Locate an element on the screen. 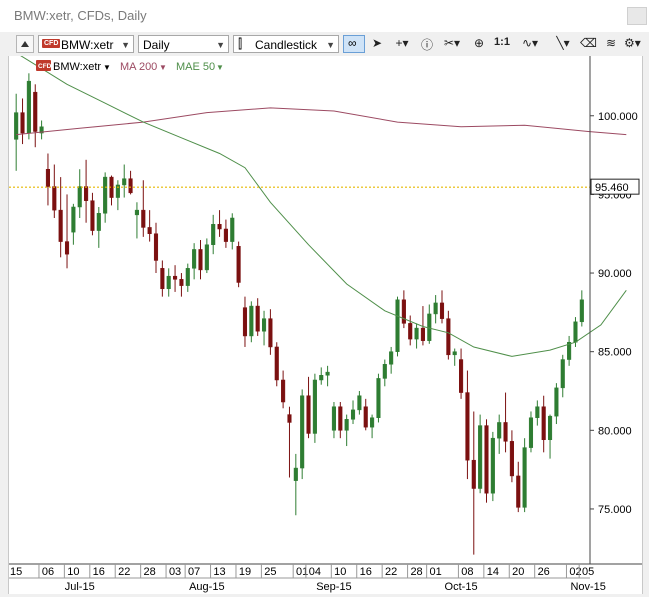  month-label: Jul-15 is located at coordinates (80, 587).